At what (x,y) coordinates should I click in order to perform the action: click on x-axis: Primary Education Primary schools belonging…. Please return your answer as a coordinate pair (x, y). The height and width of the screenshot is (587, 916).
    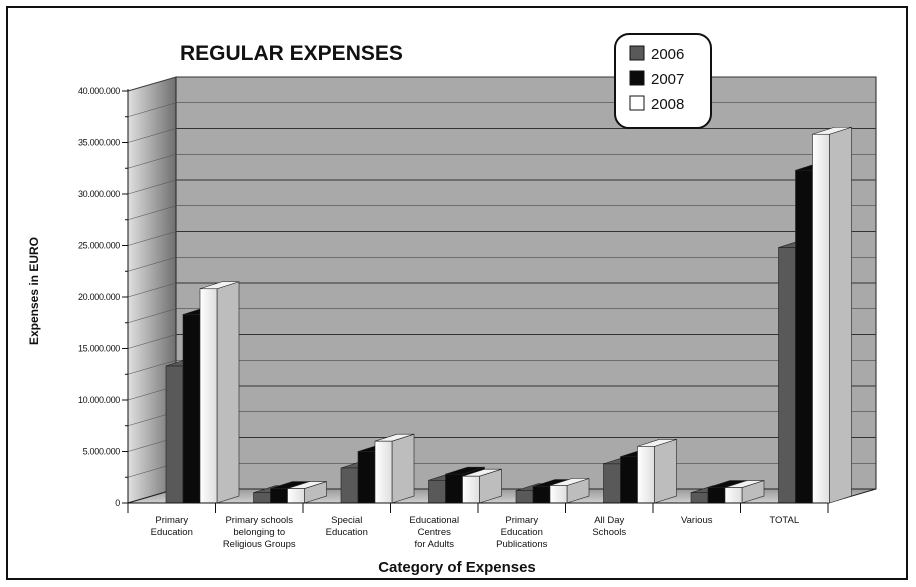
    Looking at the image, I should click on (478, 526).